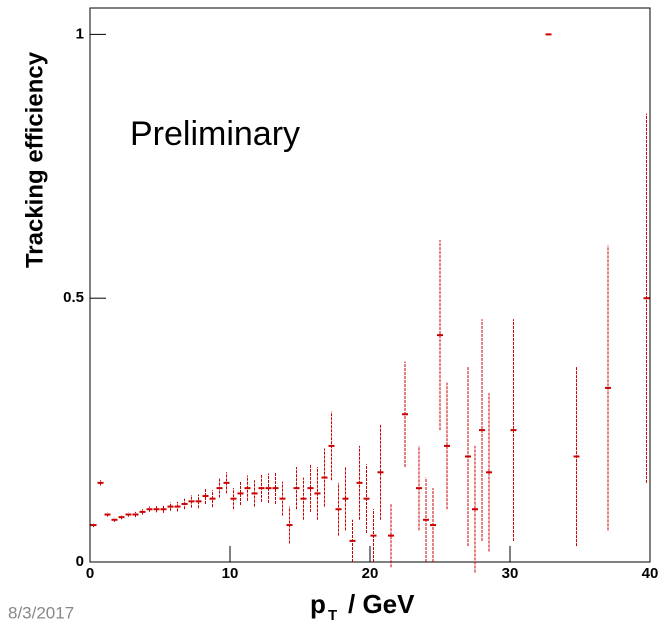  I want to click on x-tick-label: 10, so click(230, 573).